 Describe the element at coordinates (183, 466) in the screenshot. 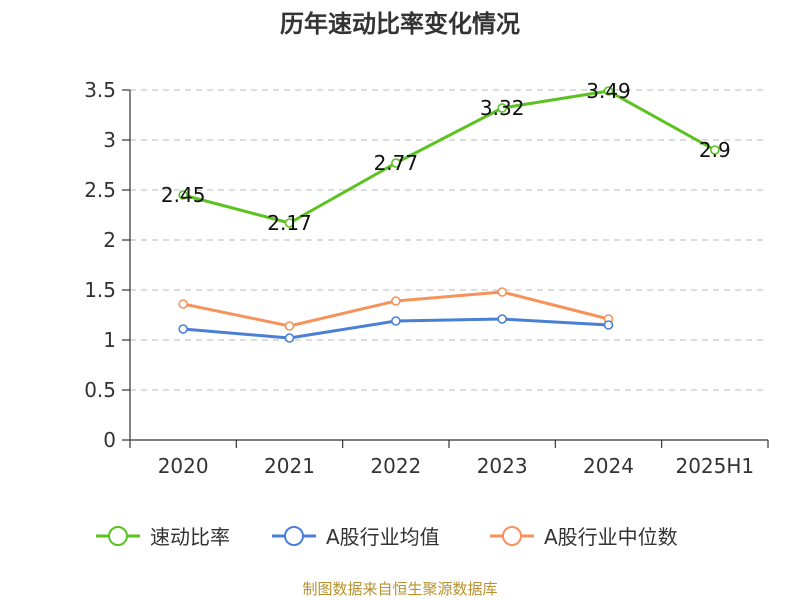

I see `x-tick-label: 2020` at that location.